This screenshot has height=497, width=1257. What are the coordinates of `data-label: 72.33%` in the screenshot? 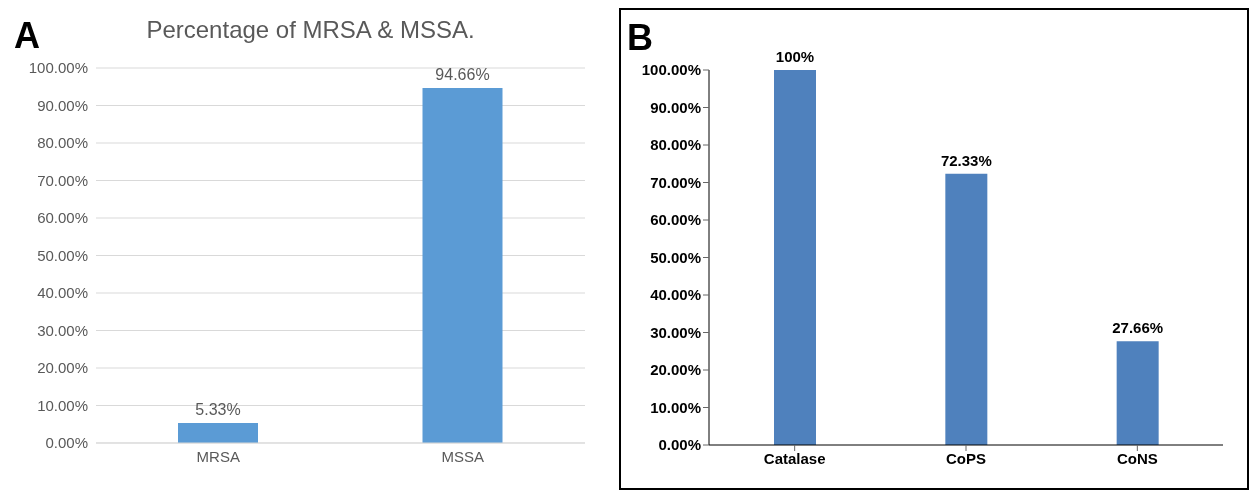 It's located at (966, 160).